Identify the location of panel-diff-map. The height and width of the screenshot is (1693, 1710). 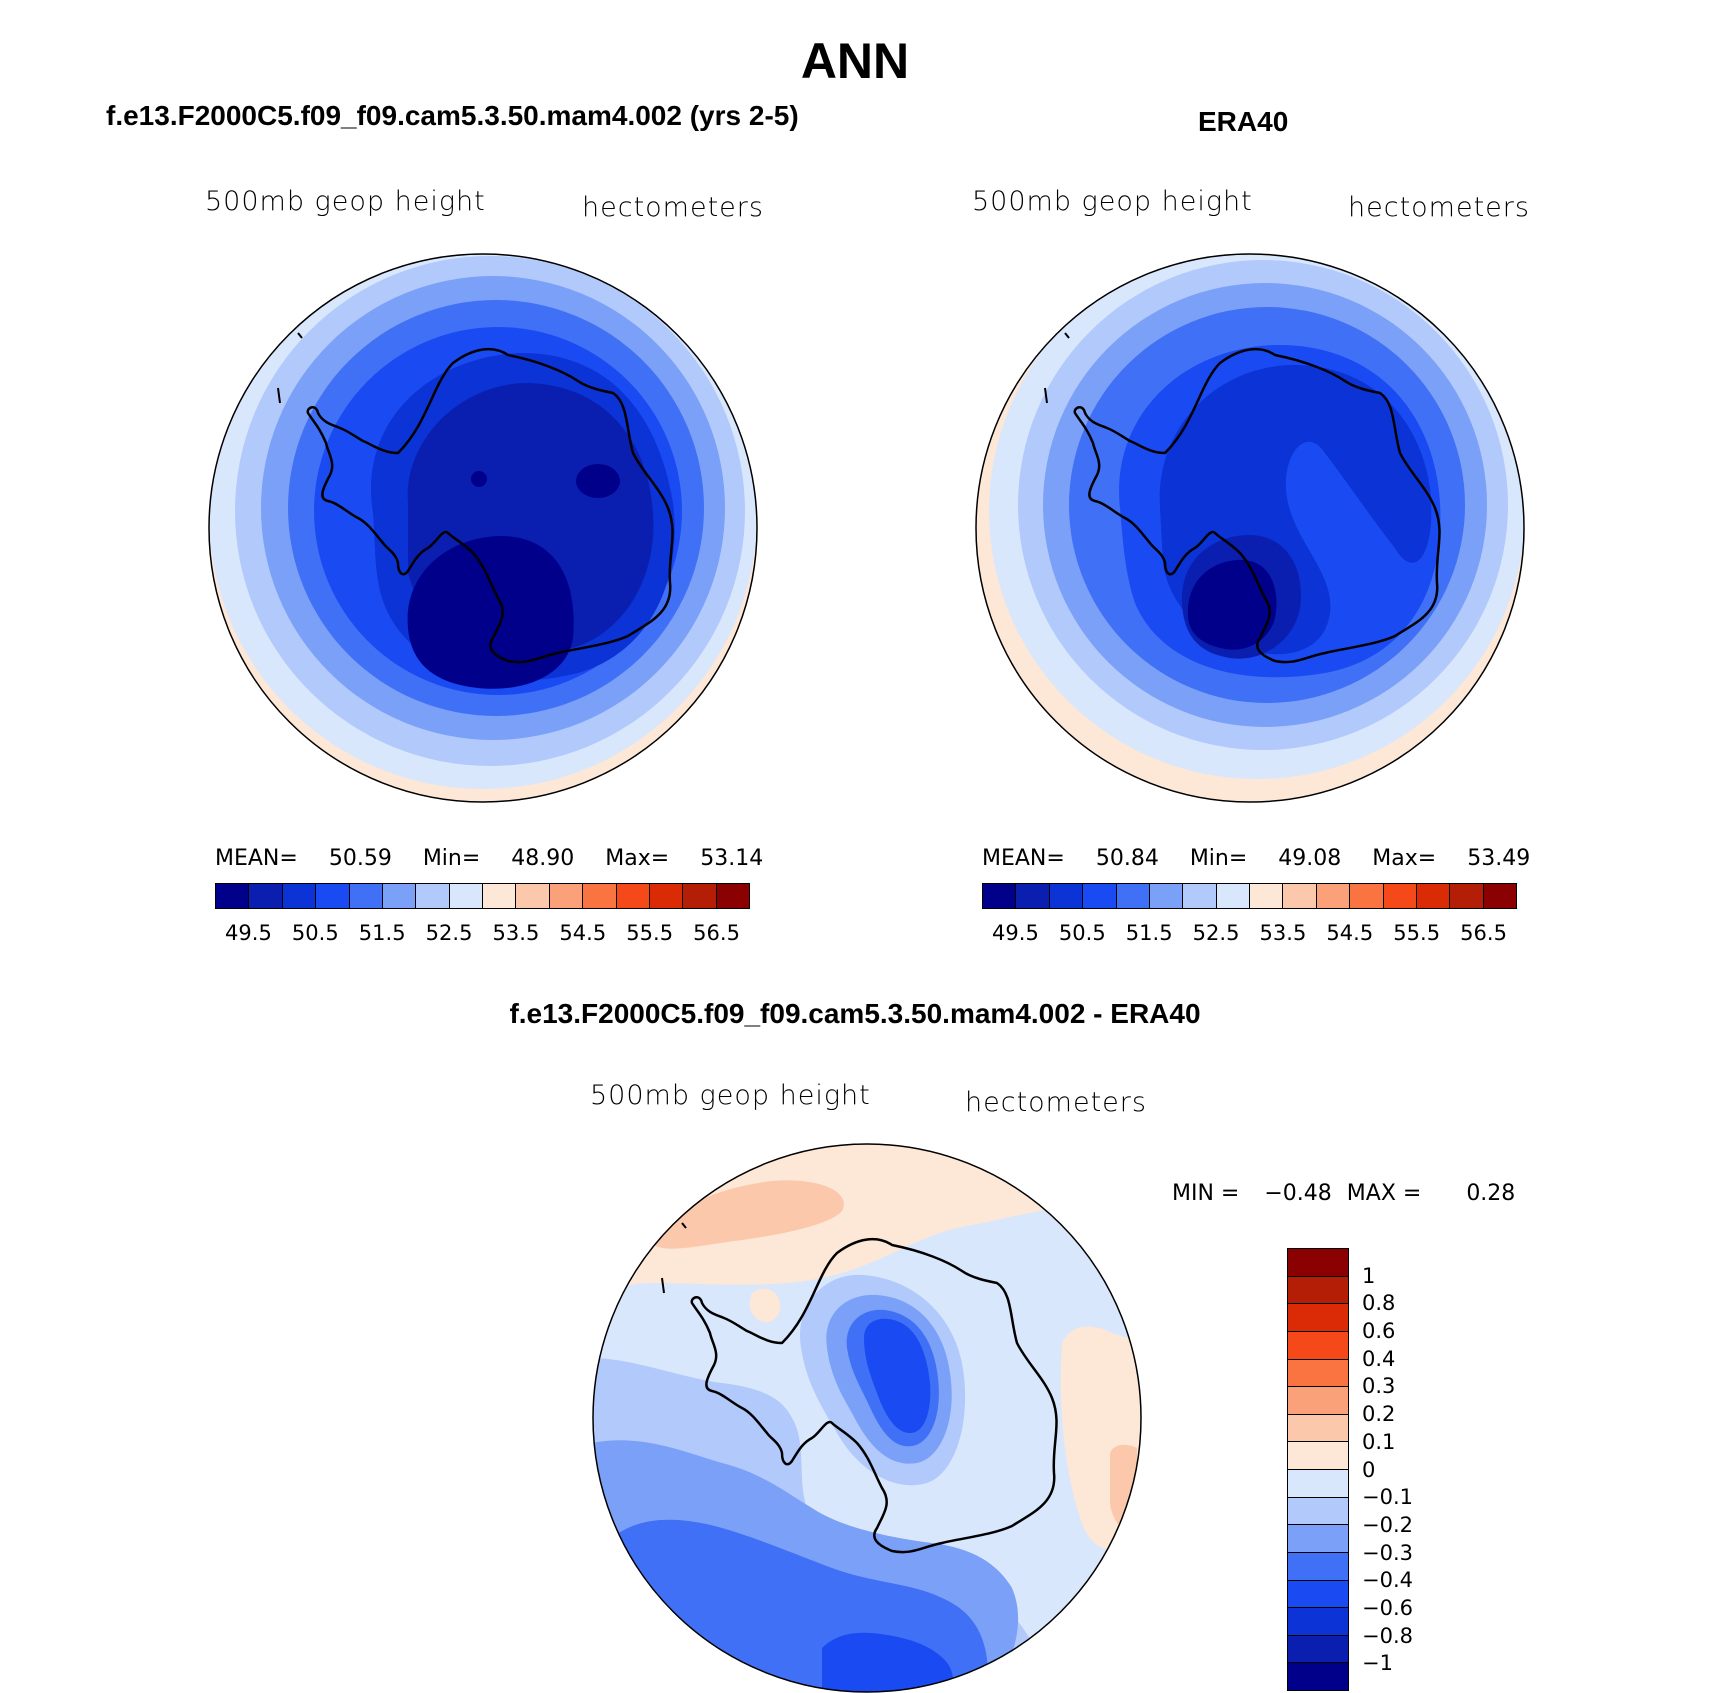
(867, 1418).